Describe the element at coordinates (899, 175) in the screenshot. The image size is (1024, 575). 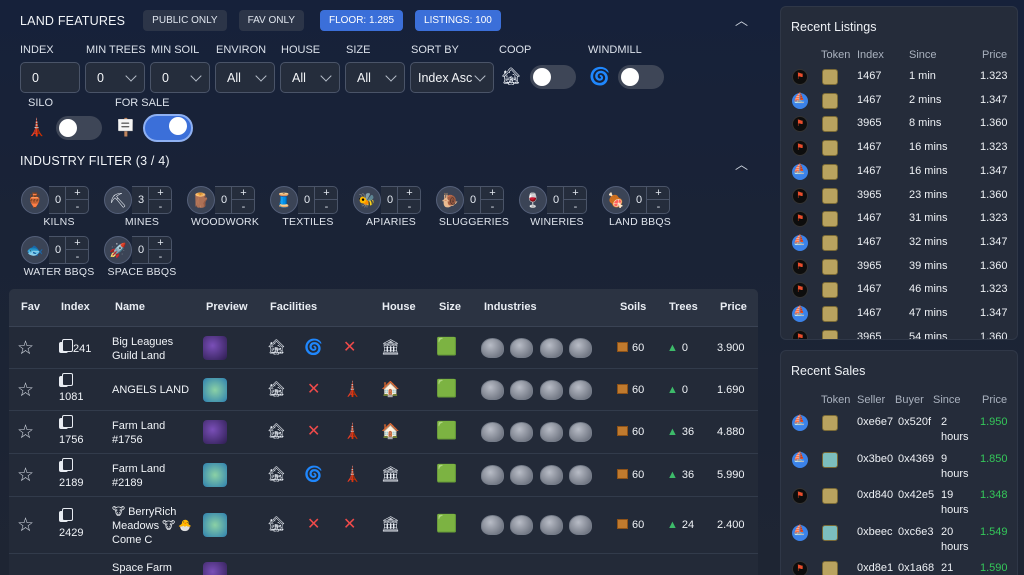
I see `listing-row: 1467 16 mins 1.347` at that location.